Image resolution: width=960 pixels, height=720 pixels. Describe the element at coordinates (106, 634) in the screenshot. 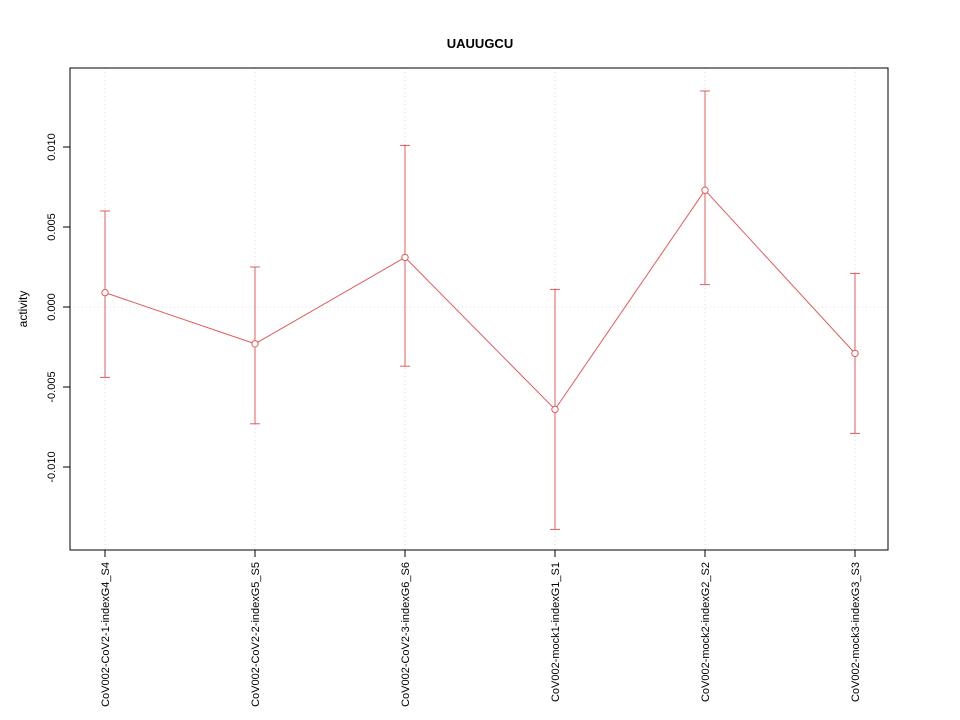

I see `x-tick-label: CoV002-CoV2-1-indexG4_S4` at that location.